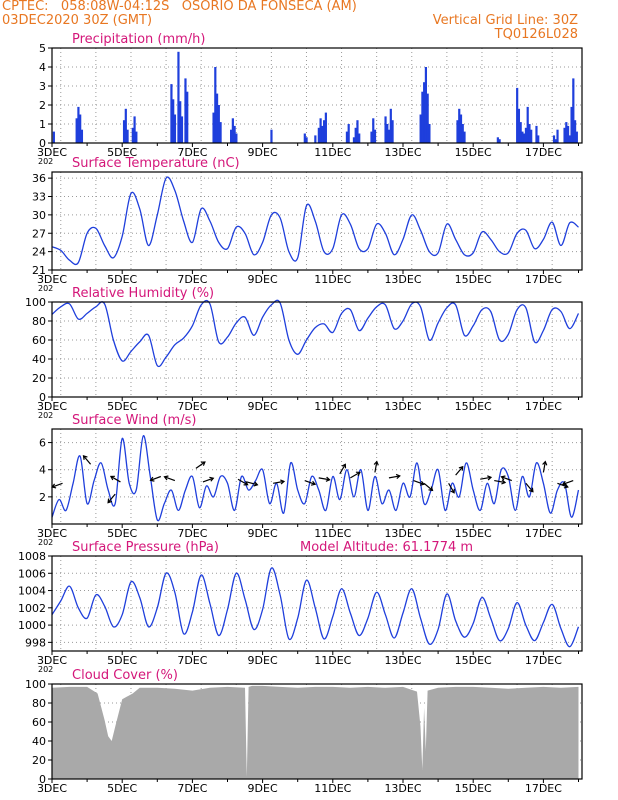 The image size is (618, 800). What do you see at coordinates (332, 660) in the screenshot?
I see `x-tick-label: 11DEC` at bounding box center [332, 660].